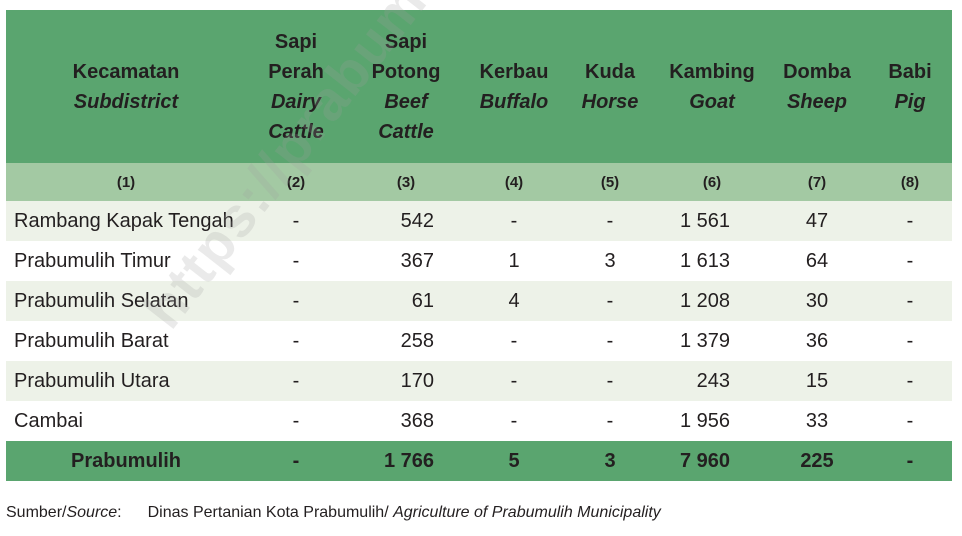  I want to click on source-text-en: Agriculture of Prabumulih Municipality, so click(527, 512).